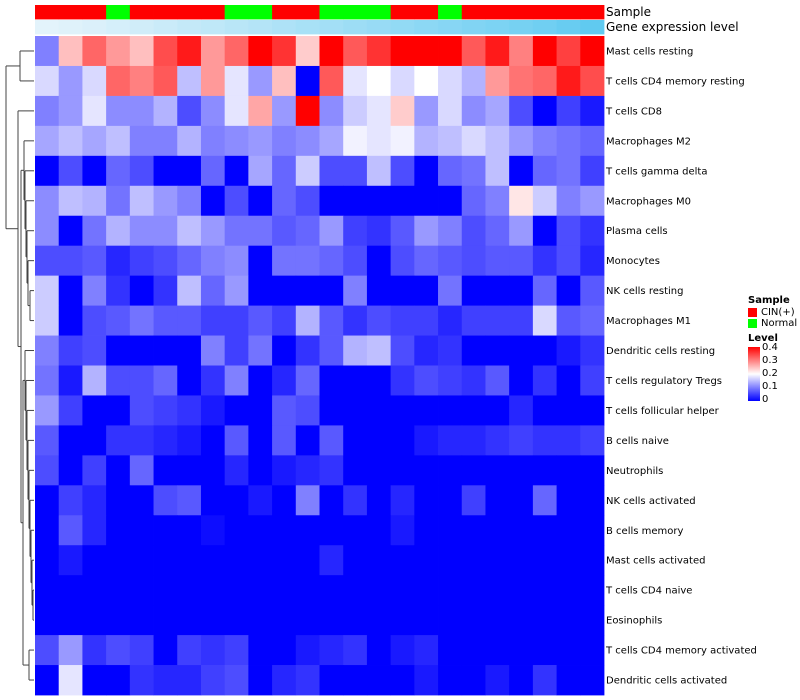 This screenshot has width=800, height=700. Describe the element at coordinates (663, 381) in the screenshot. I see `row-label: T cells regulatory Tregs` at that location.